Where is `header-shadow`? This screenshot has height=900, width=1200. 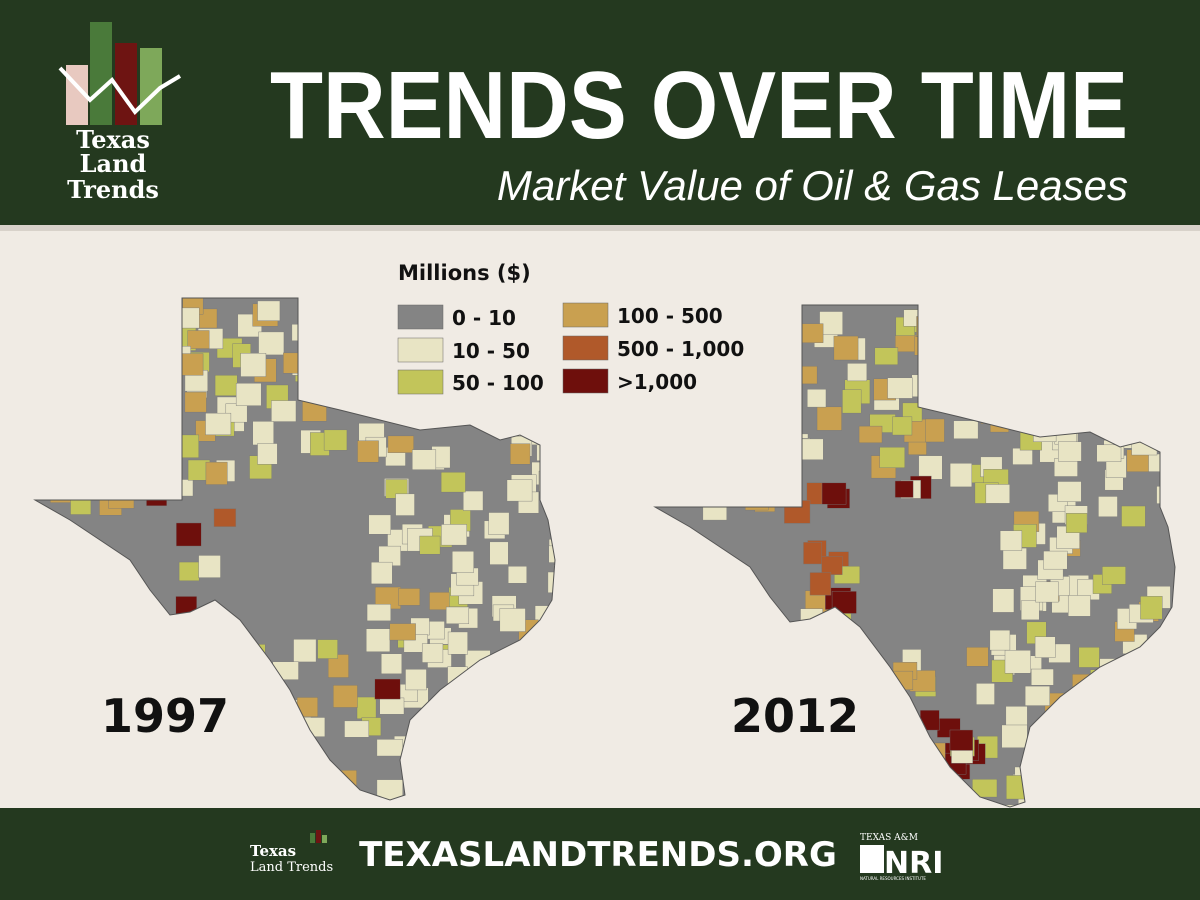 header-shadow is located at coordinates (600, 228).